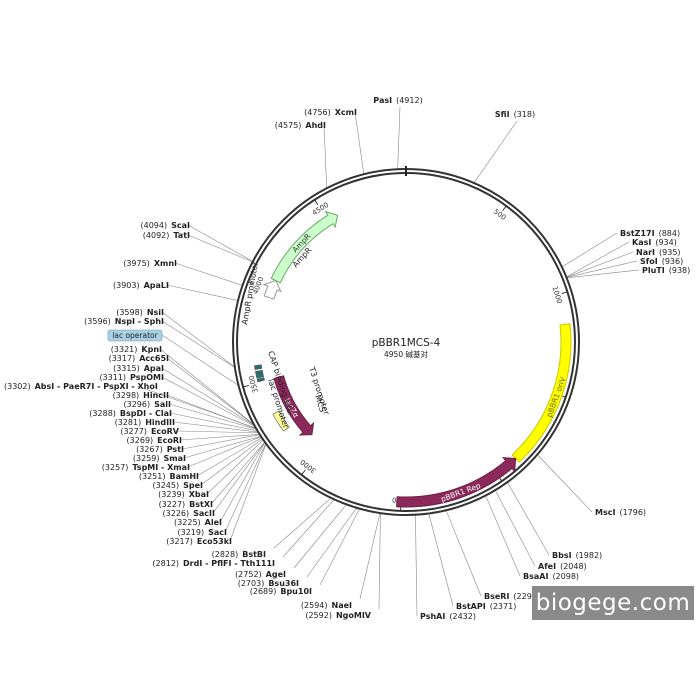 The width and height of the screenshot is (700, 700). Describe the element at coordinates (577, 555) in the screenshot. I see `site-label: BbsI (1982)` at that location.